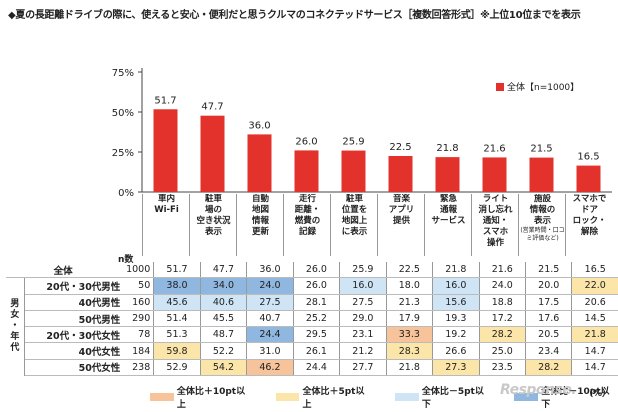  What do you see at coordinates (306, 141) in the screenshot?
I see `bar-value-label: 26.0` at bounding box center [306, 141].